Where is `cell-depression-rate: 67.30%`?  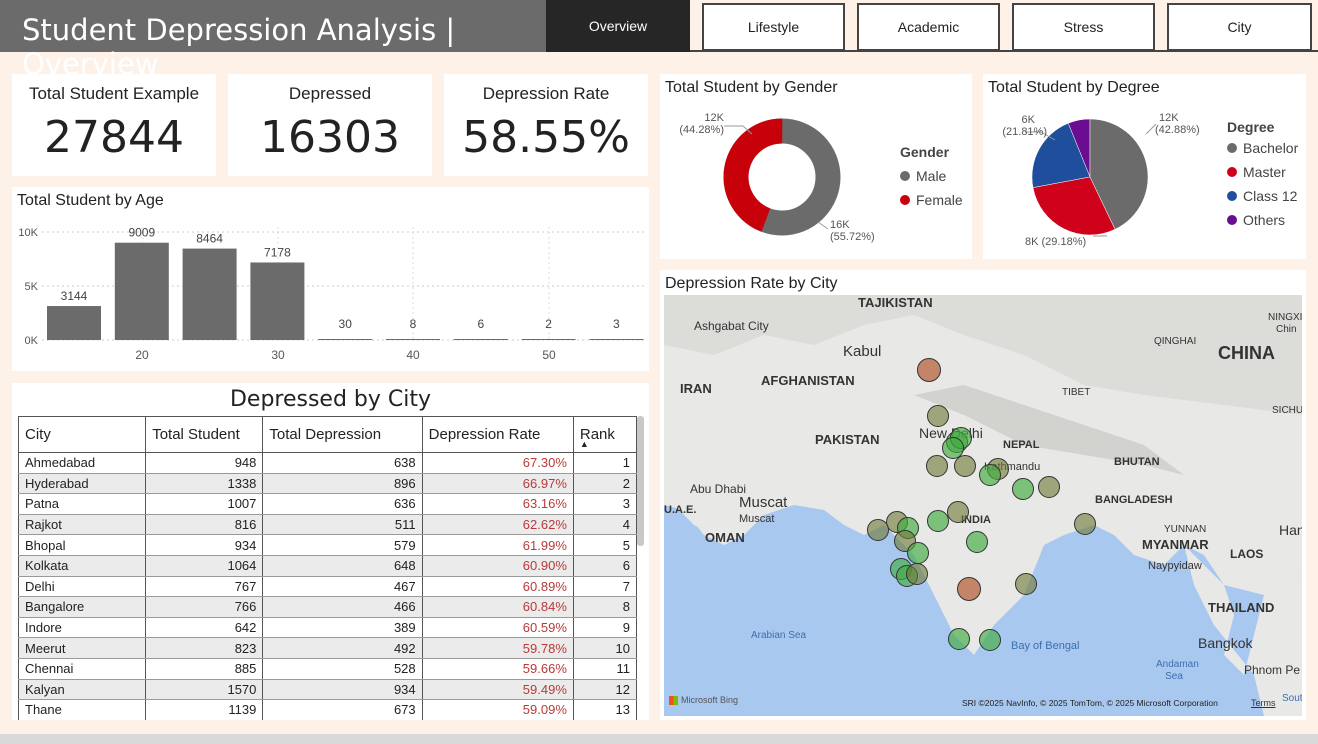 cell-depression-rate: 67.30% is located at coordinates (497, 463).